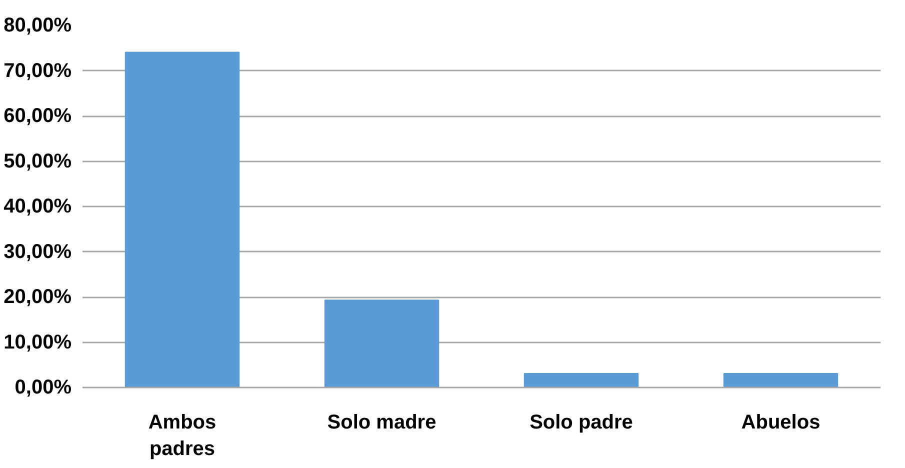 The image size is (905, 468). I want to click on y-tick-label: 10,00%, so click(38, 342).